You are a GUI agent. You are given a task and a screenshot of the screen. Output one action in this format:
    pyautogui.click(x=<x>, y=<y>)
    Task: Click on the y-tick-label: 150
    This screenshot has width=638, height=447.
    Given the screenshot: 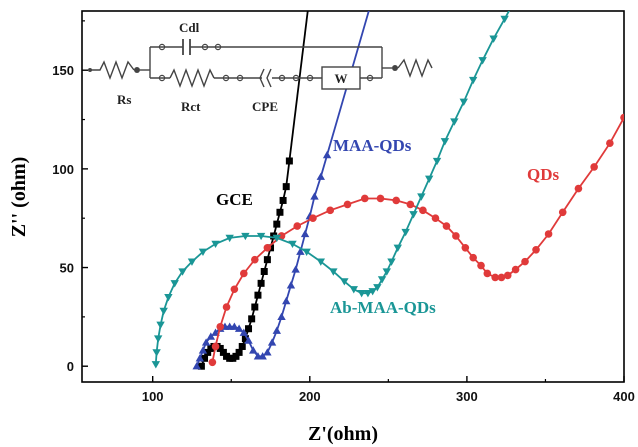 What is the action you would take?
    pyautogui.click(x=63, y=70)
    